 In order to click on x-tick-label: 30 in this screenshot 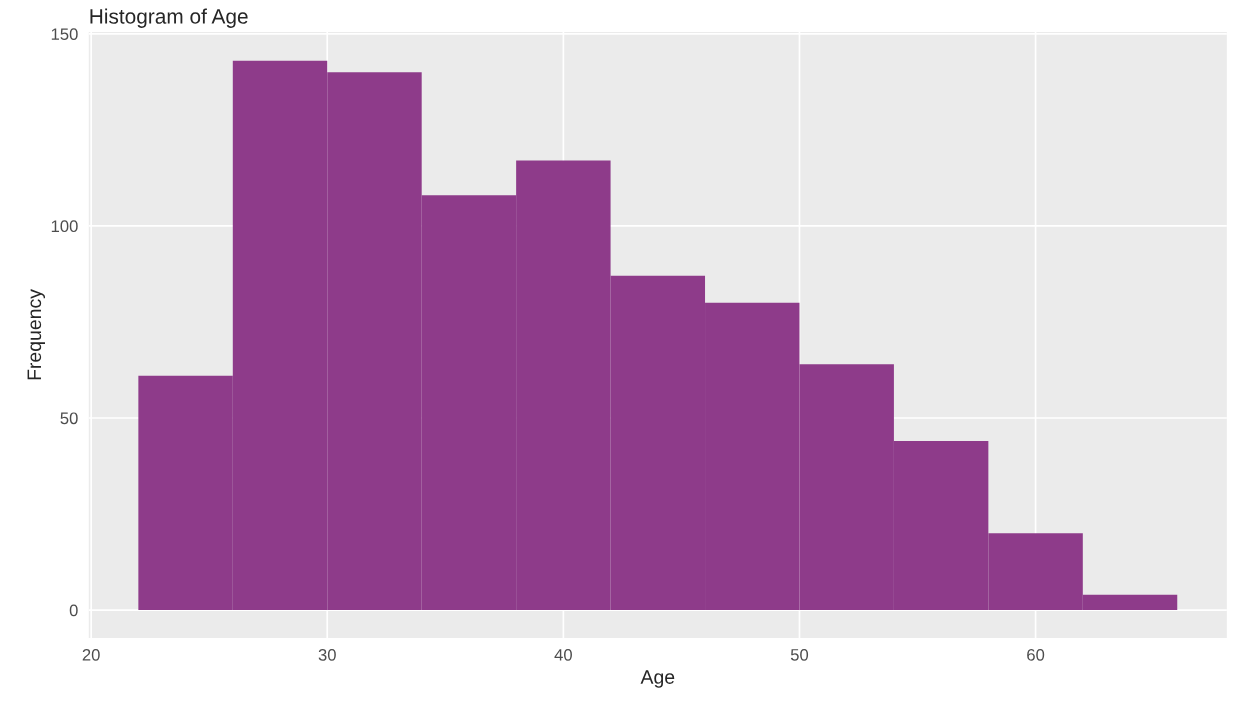, I will do `click(327, 654)`.